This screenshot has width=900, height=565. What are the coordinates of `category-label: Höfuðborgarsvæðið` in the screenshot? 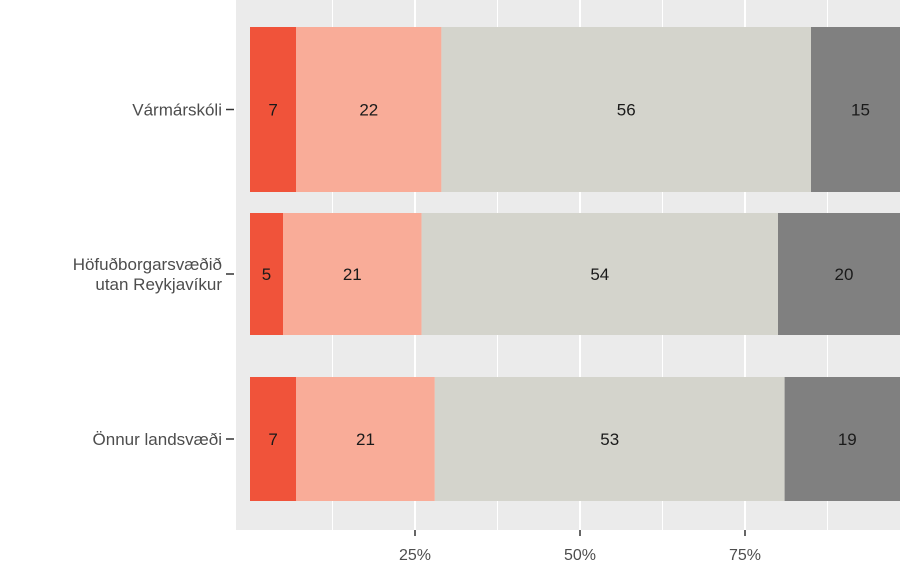 It's located at (147, 264).